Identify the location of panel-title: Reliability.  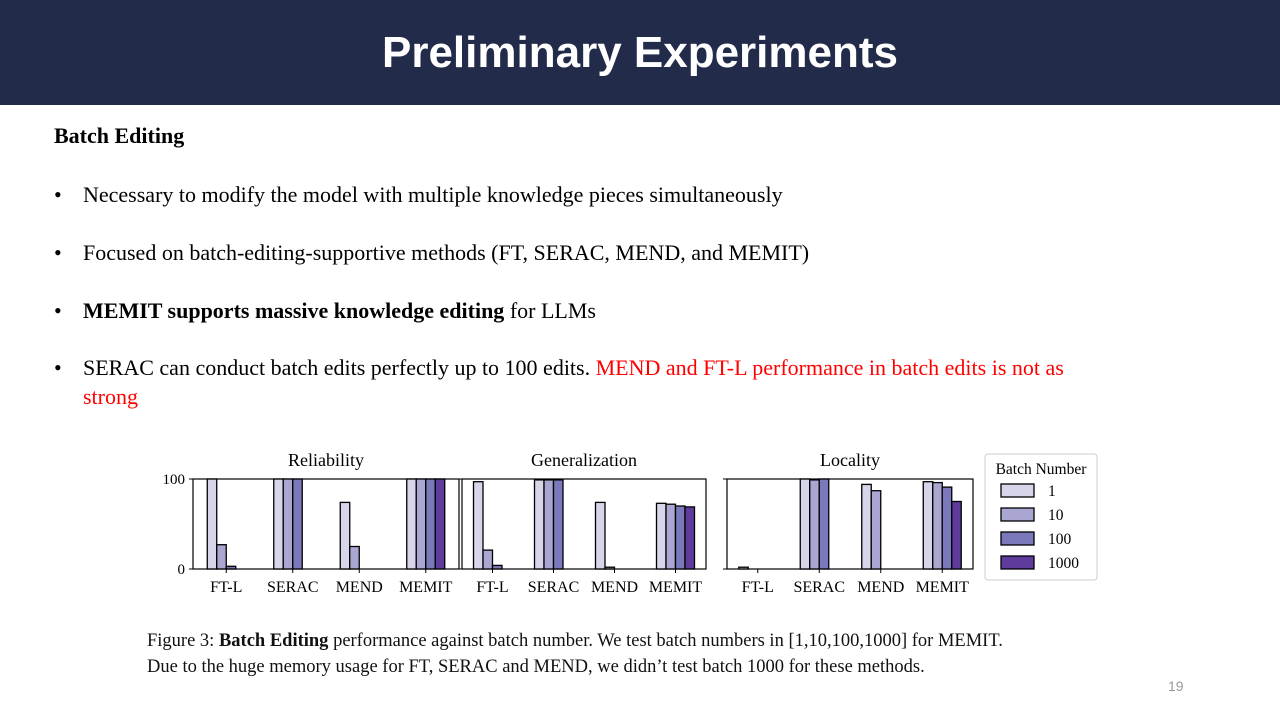
(326, 460).